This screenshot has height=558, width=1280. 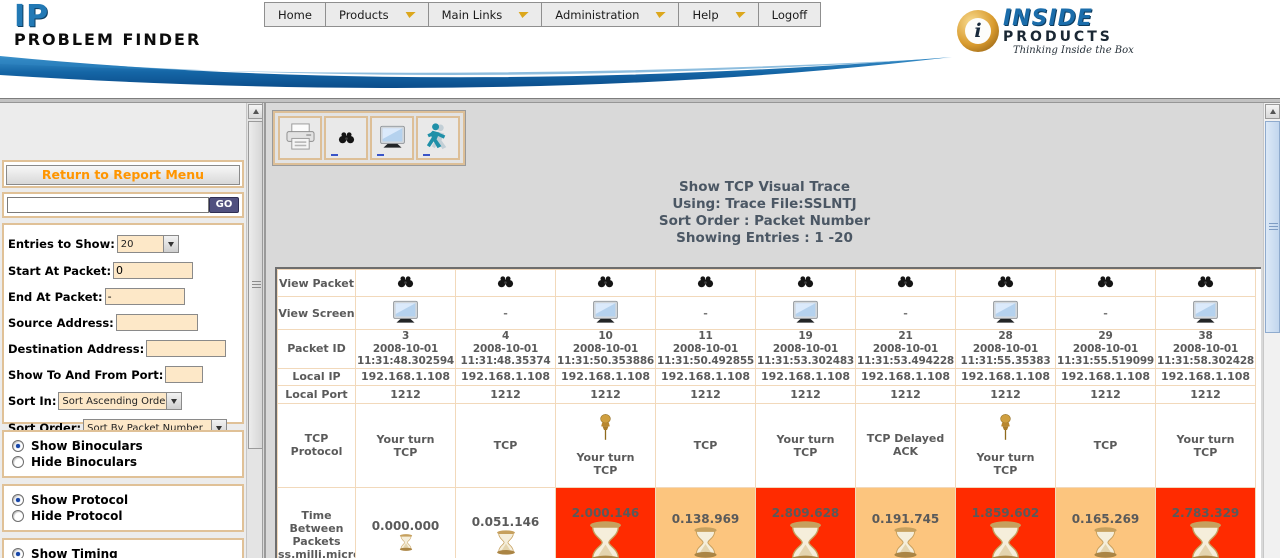 I want to click on tcp-protocol-cell: Your turn TCP, so click(x=405, y=445).